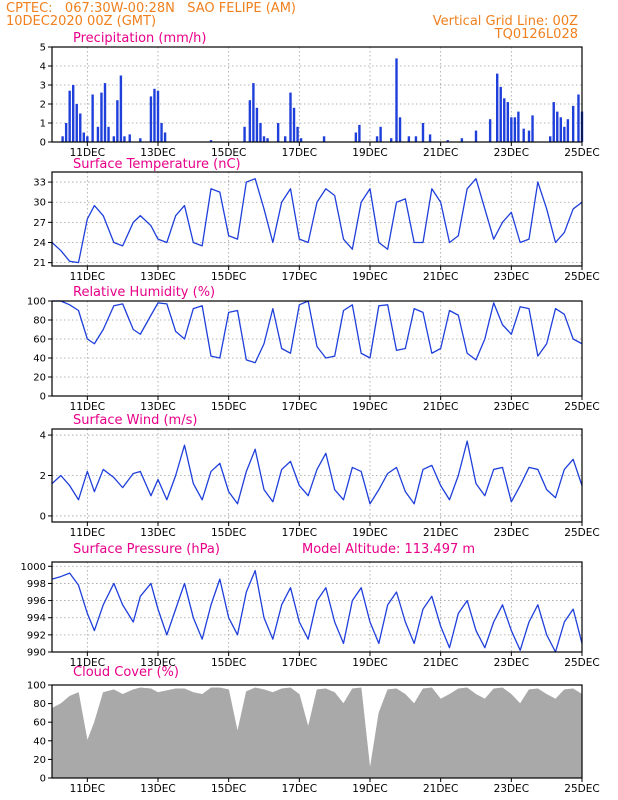  Describe the element at coordinates (228, 533) in the screenshot. I see `surface-wind-x-tick-label: 15DEC` at that location.